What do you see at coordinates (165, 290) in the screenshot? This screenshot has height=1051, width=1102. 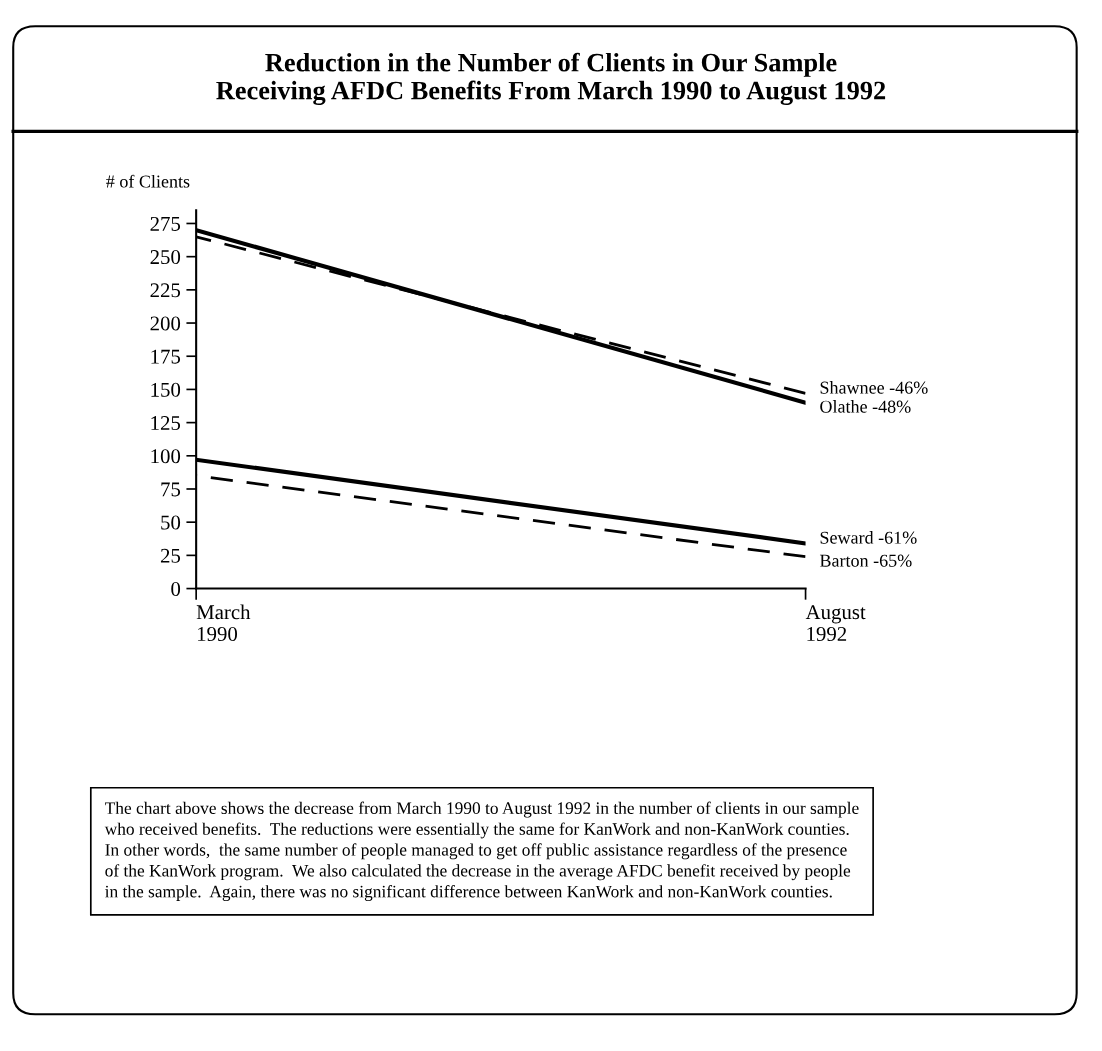 I see `y-tick-label: 225` at bounding box center [165, 290].